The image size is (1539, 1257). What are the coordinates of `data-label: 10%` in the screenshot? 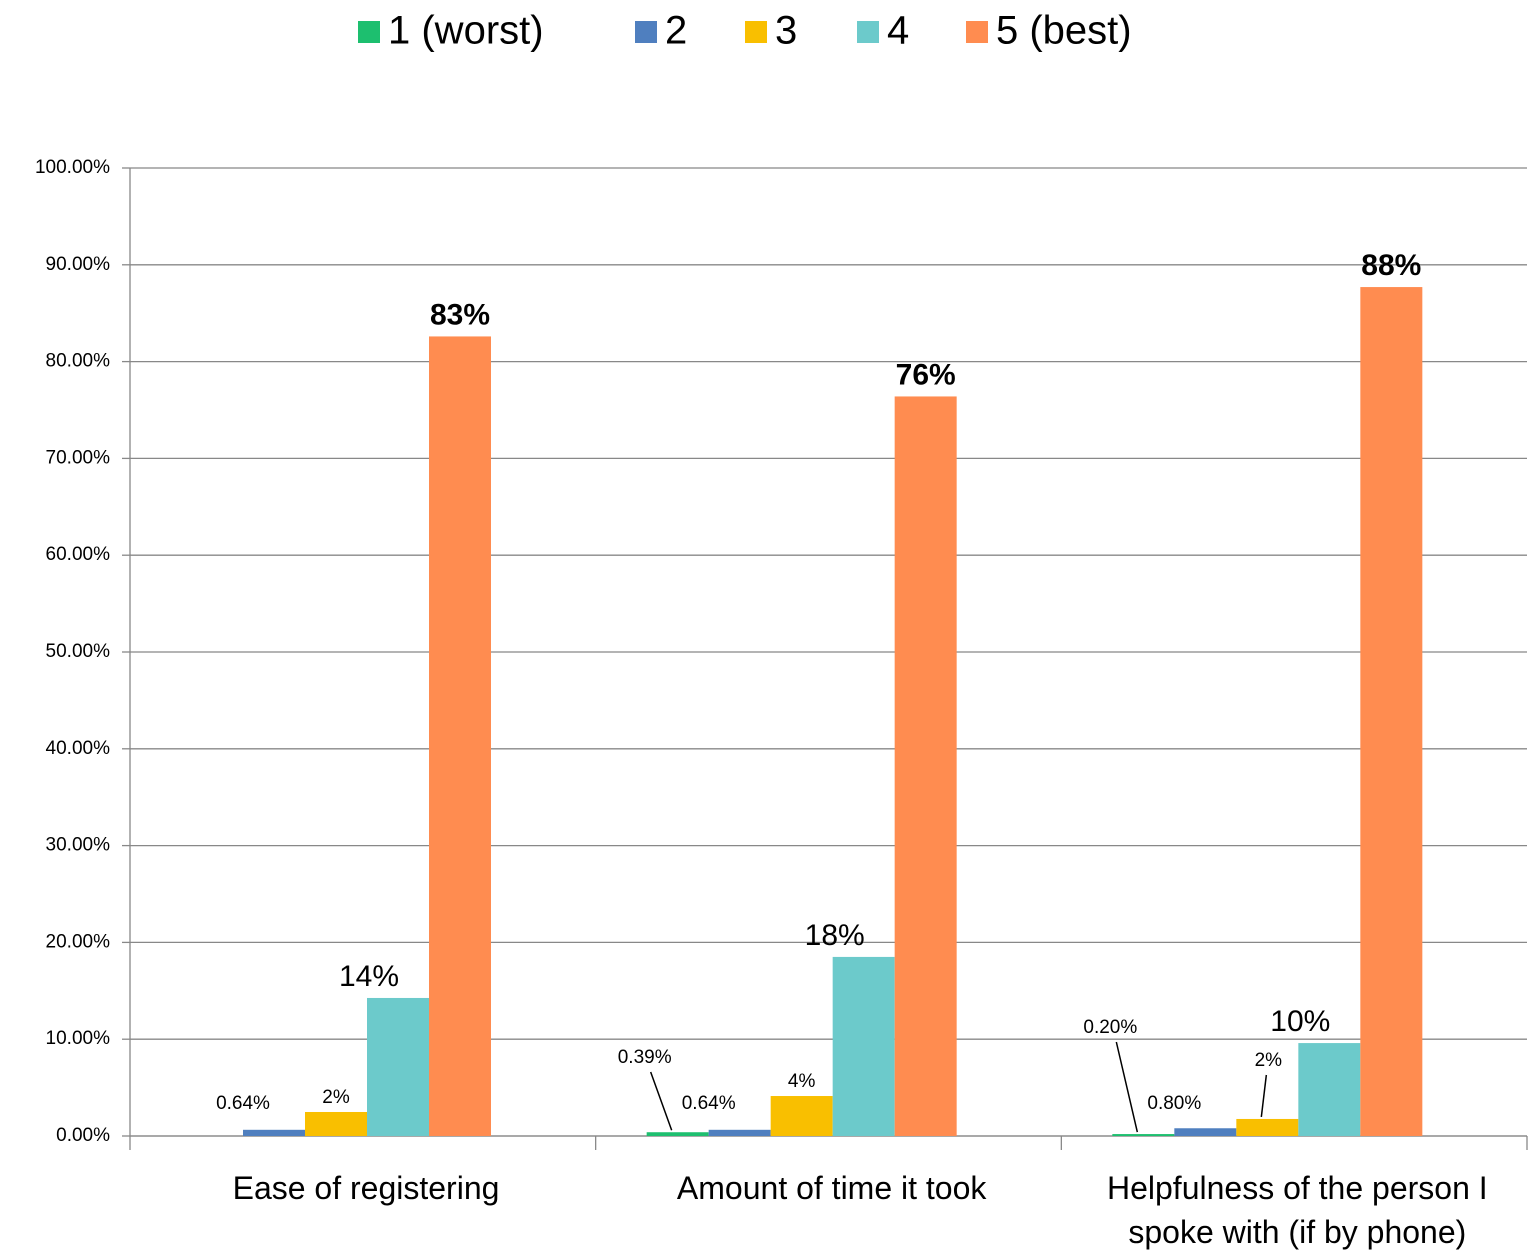 It's located at (1300, 1021).